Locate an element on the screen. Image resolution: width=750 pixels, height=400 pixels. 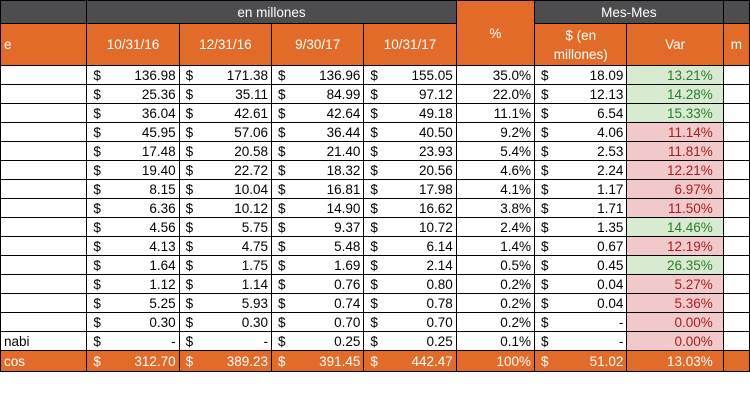
value-v4: 10.72 is located at coordinates (419, 227).